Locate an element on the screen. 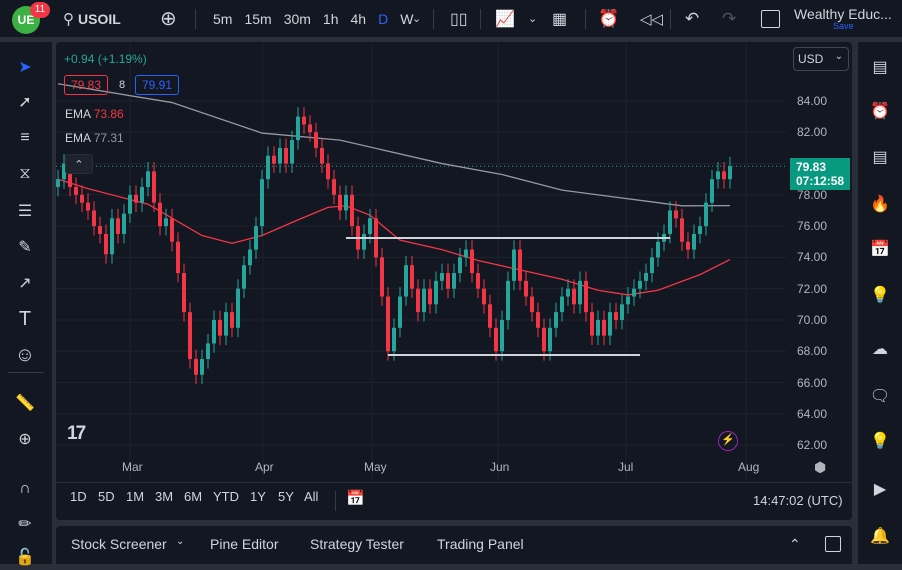 The image size is (902, 570). goto-date-icon: 📅 is located at coordinates (355, 498).